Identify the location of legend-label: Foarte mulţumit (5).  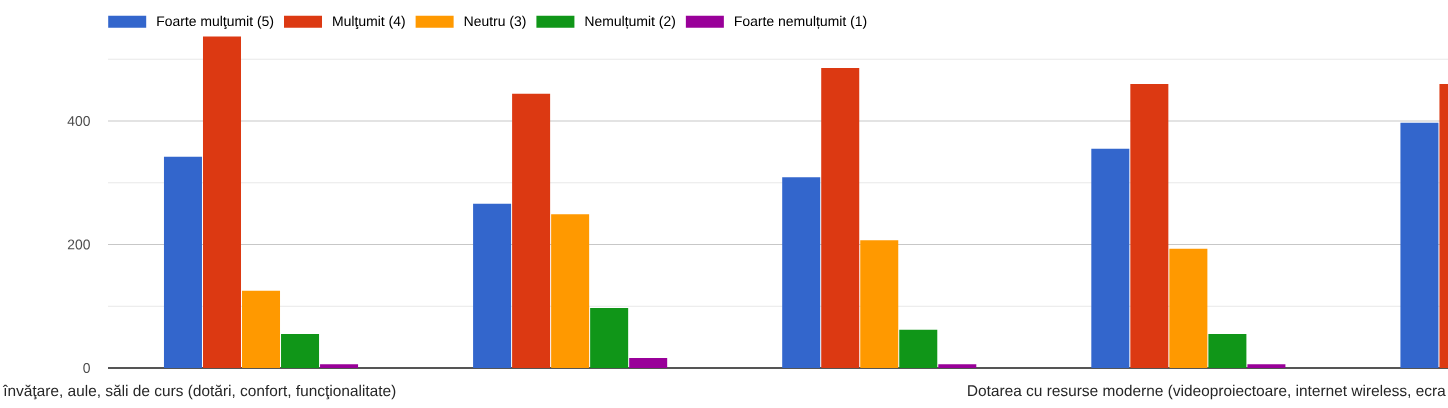
(215, 22).